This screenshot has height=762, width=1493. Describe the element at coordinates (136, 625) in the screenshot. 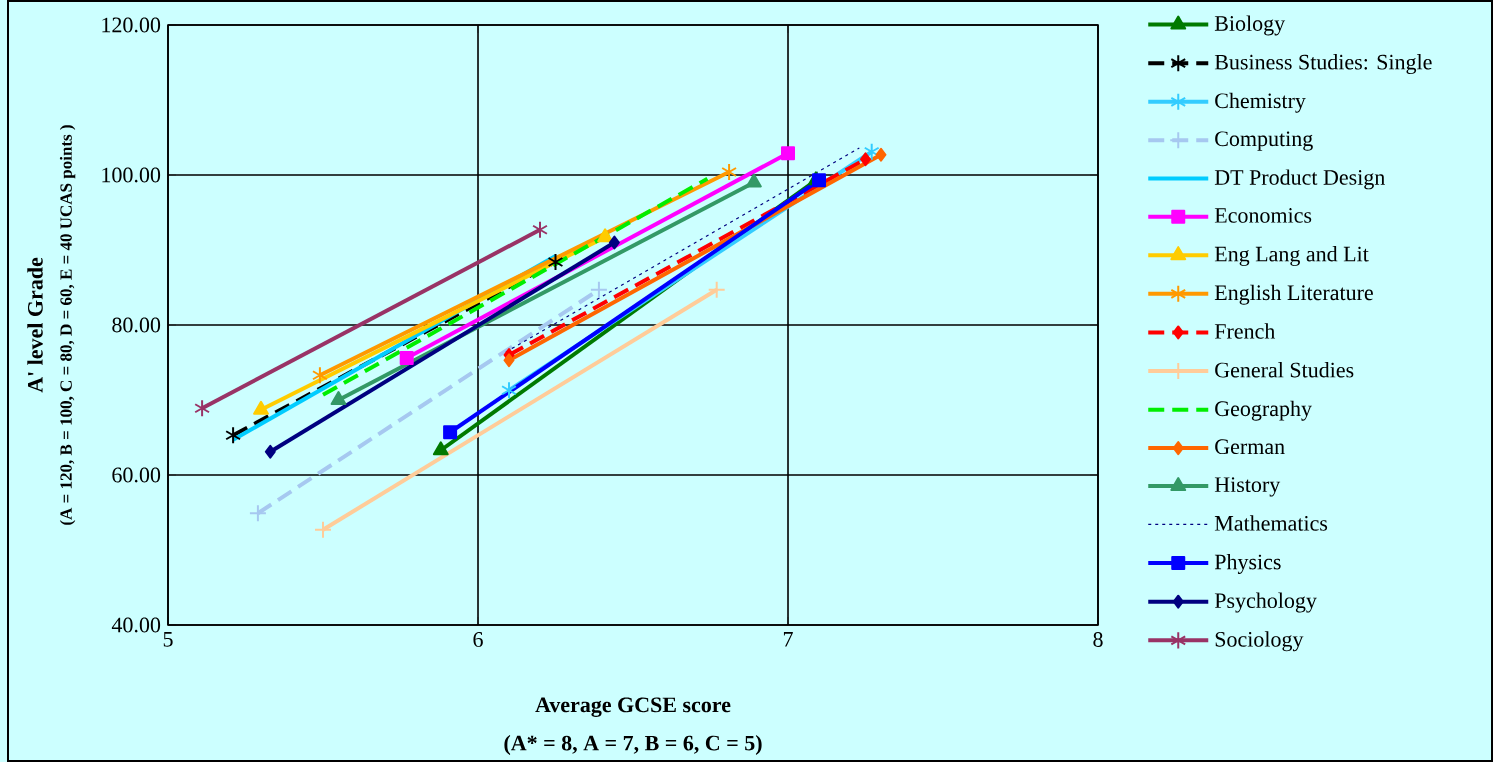

I see `y-tick-label: 40.00` at that location.